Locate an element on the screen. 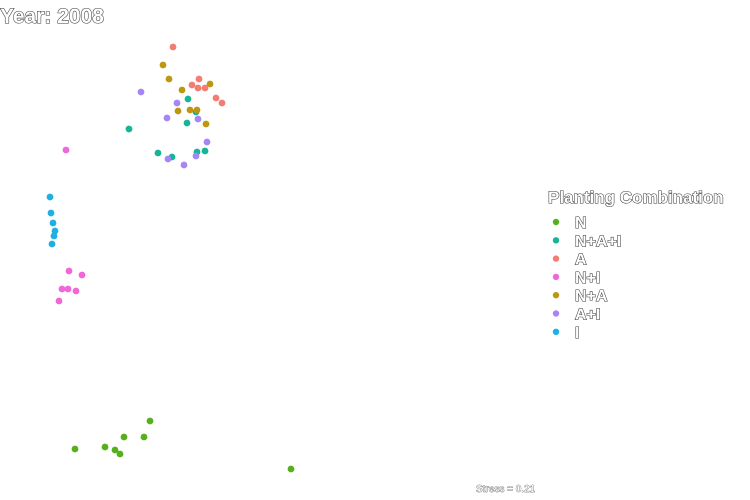  legend: Planting Combination NN+A+I AN+IN+A A+II is located at coordinates (635, 264).